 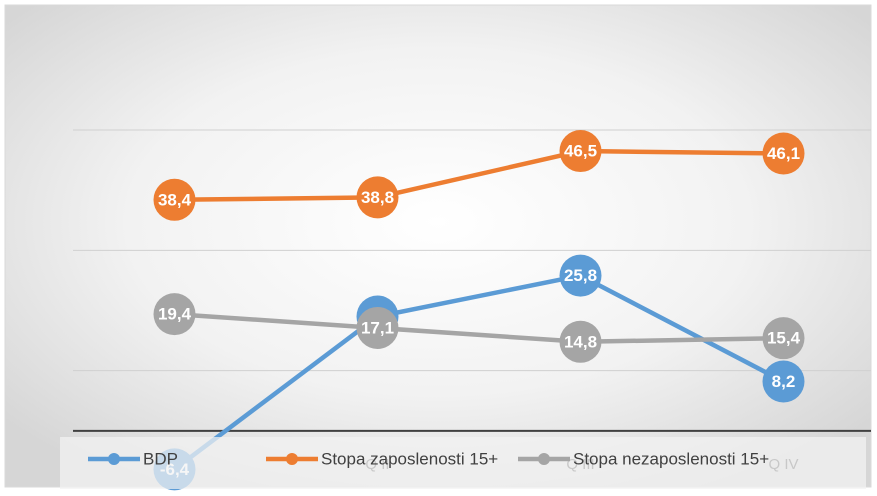 I want to click on data-label: 25,8, so click(x=580, y=275).